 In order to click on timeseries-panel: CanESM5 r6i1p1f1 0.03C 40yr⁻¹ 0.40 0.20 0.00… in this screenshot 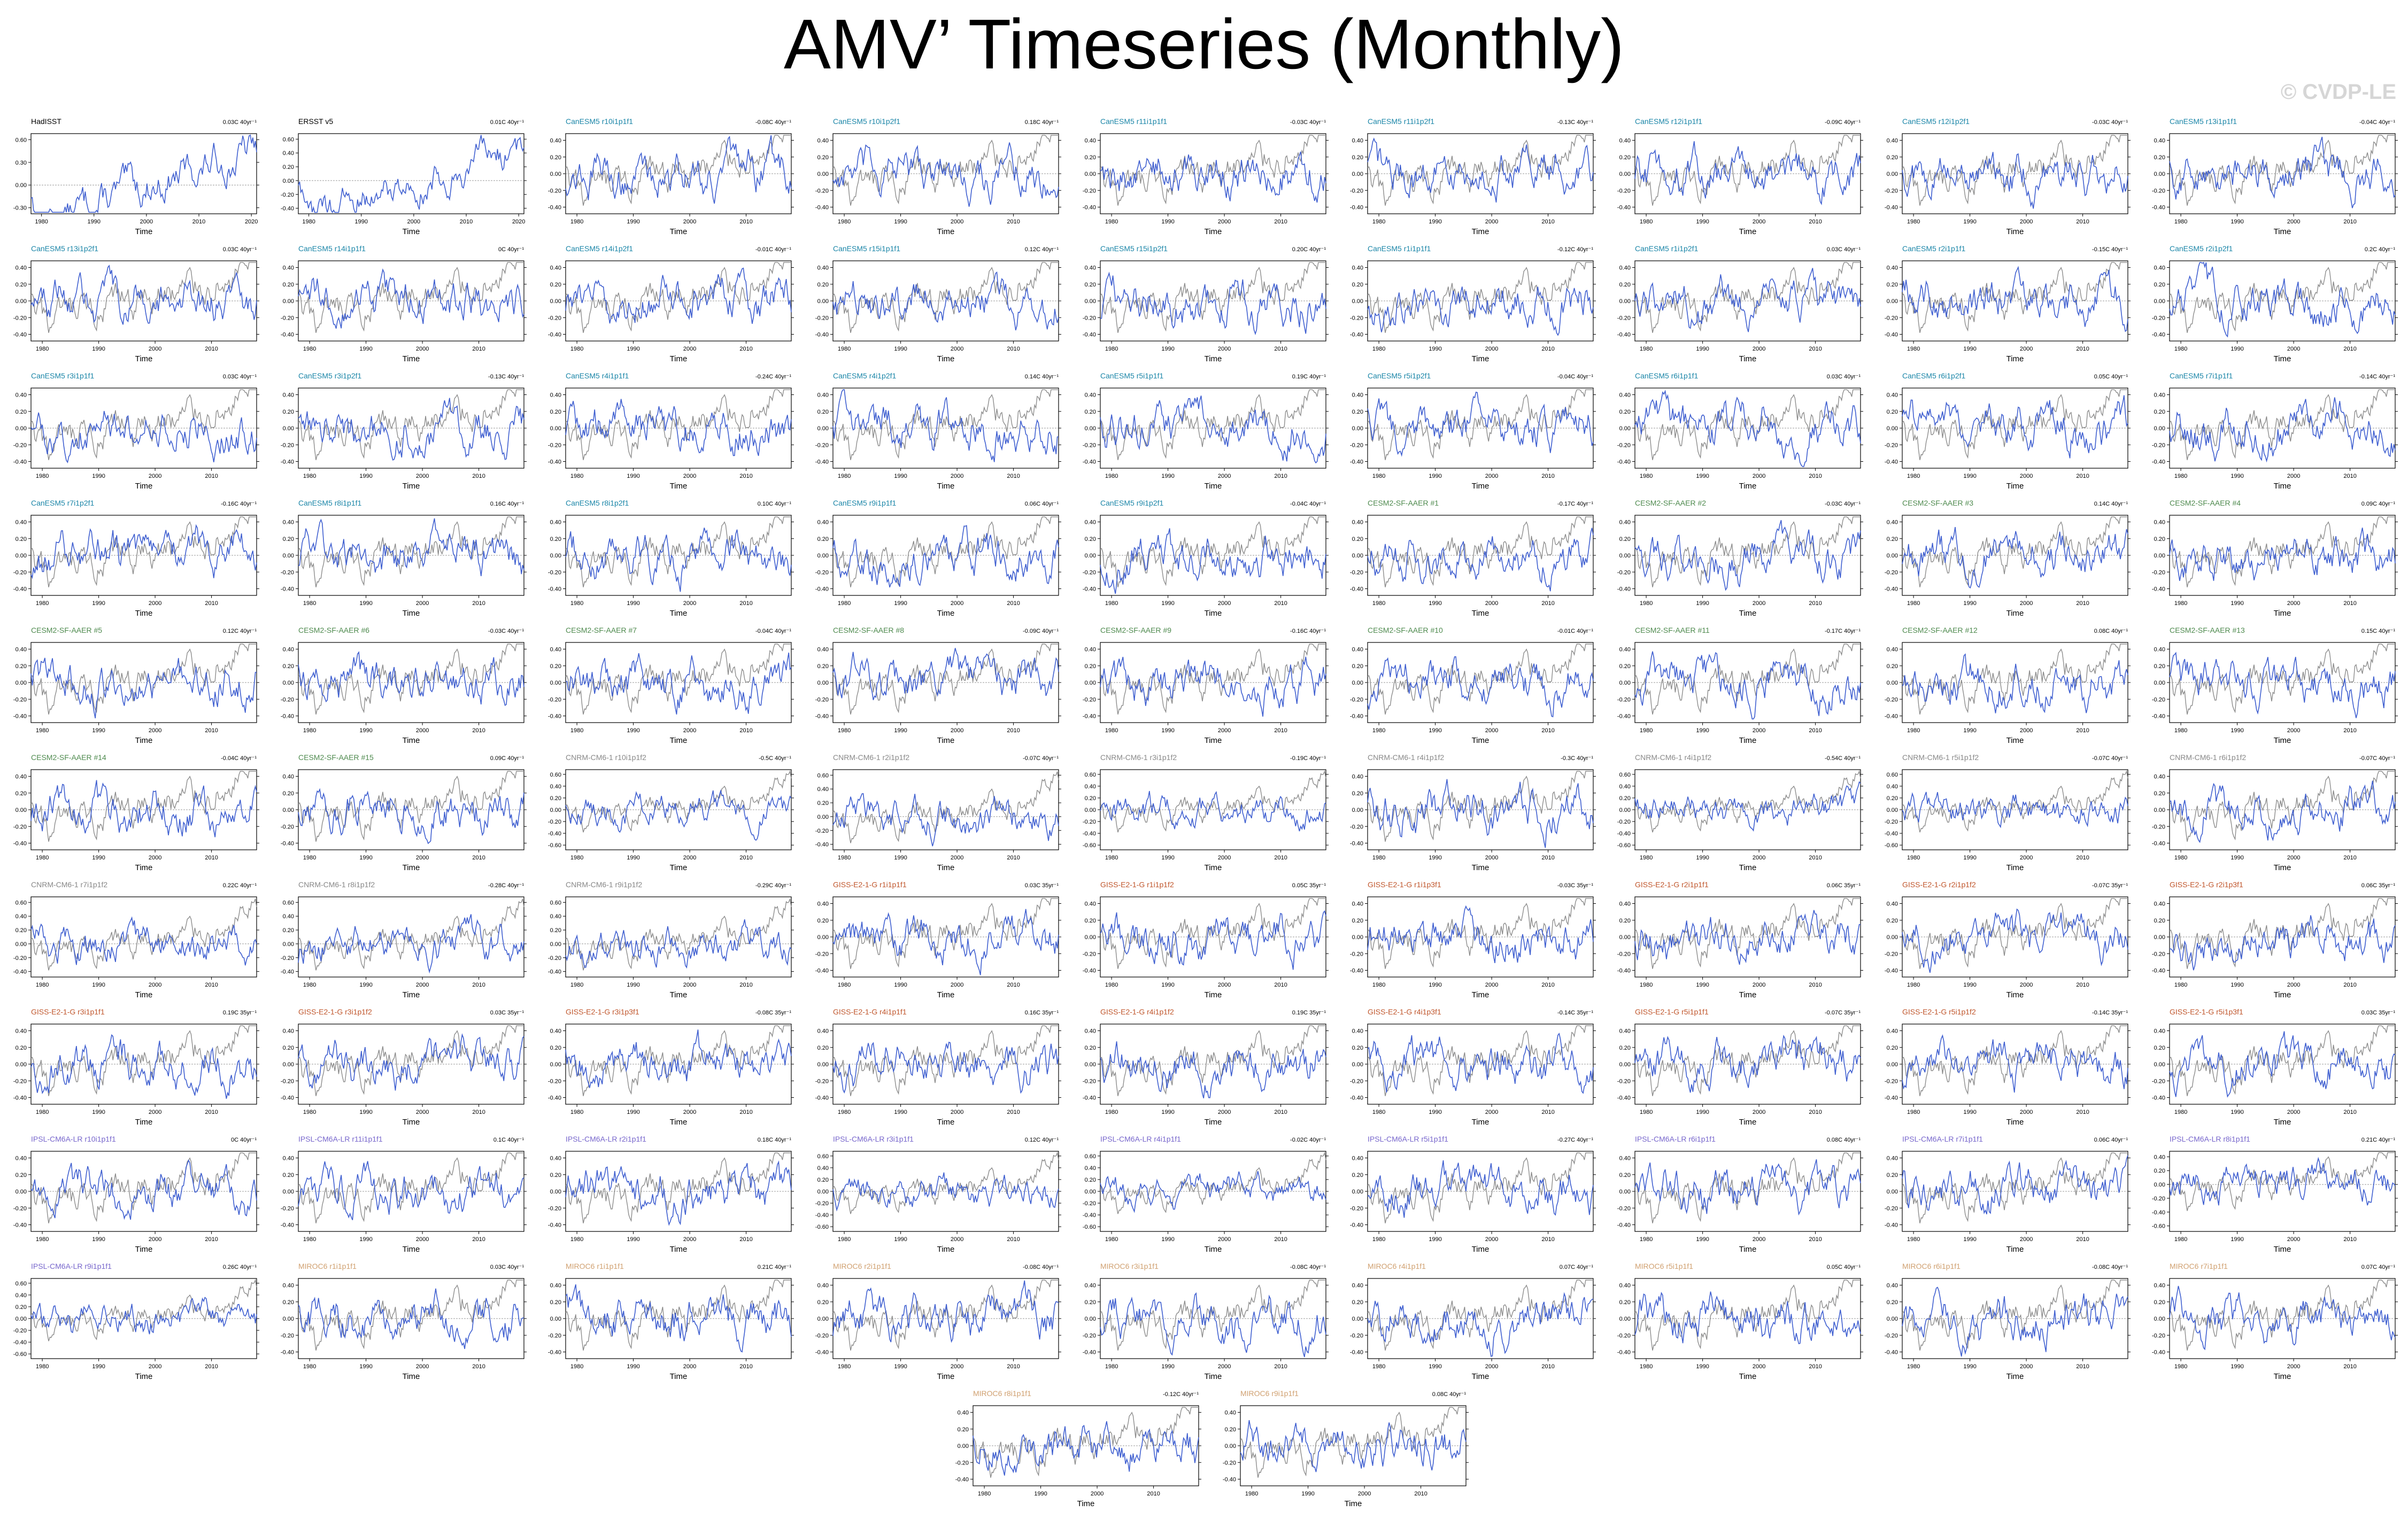, I will do `click(1740, 431)`.